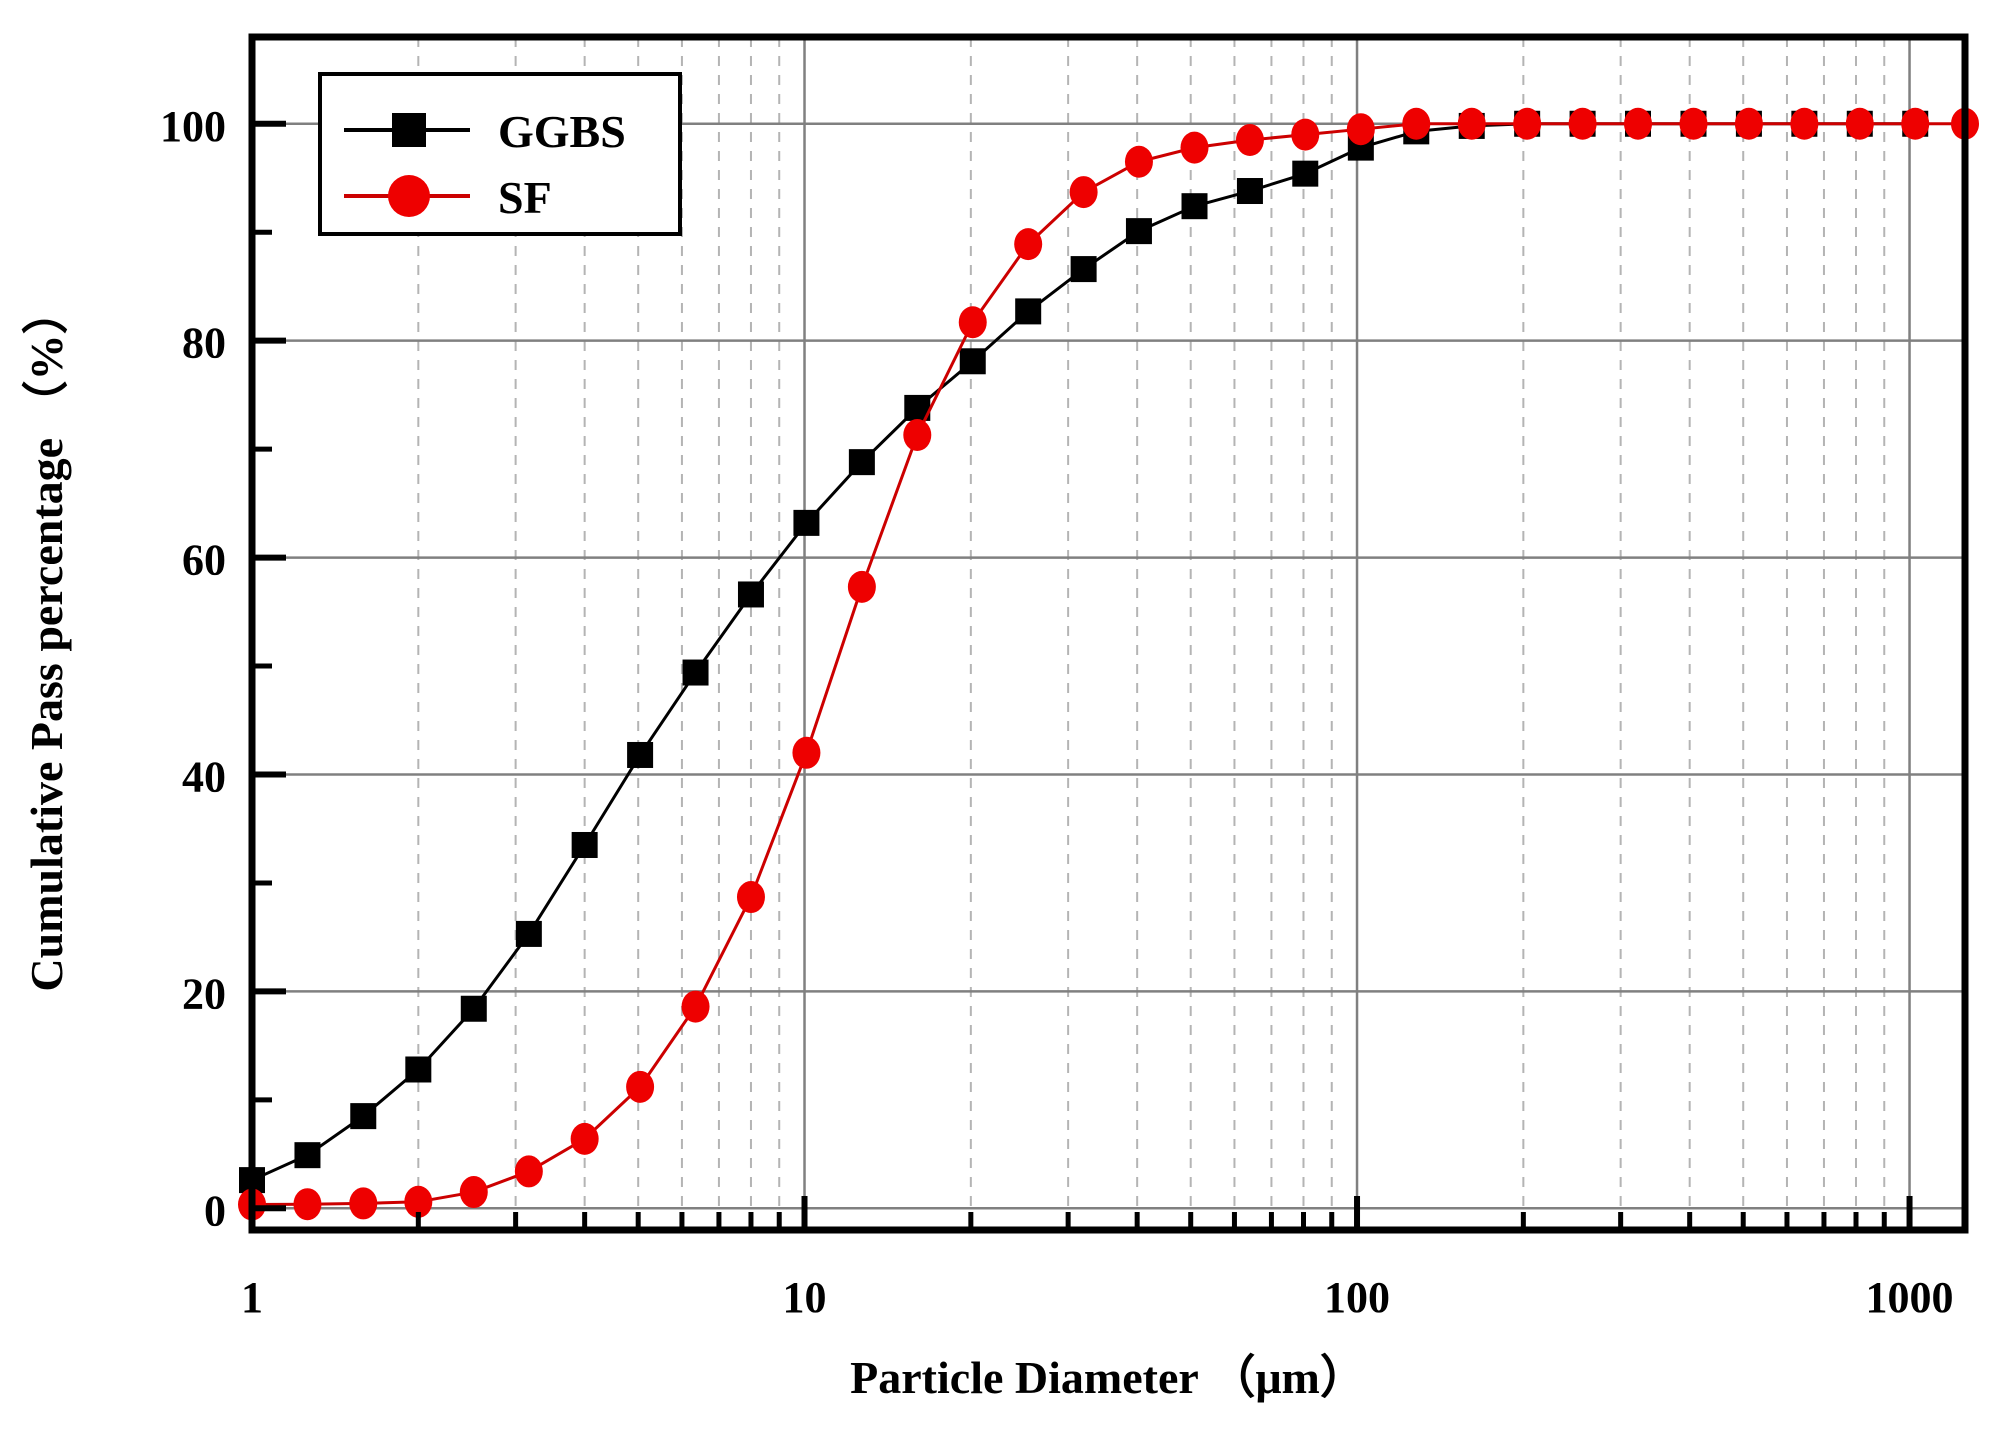 The image size is (2000, 1434). Describe the element at coordinates (409, 130) in the screenshot. I see `legend-marker-square-icon` at that location.